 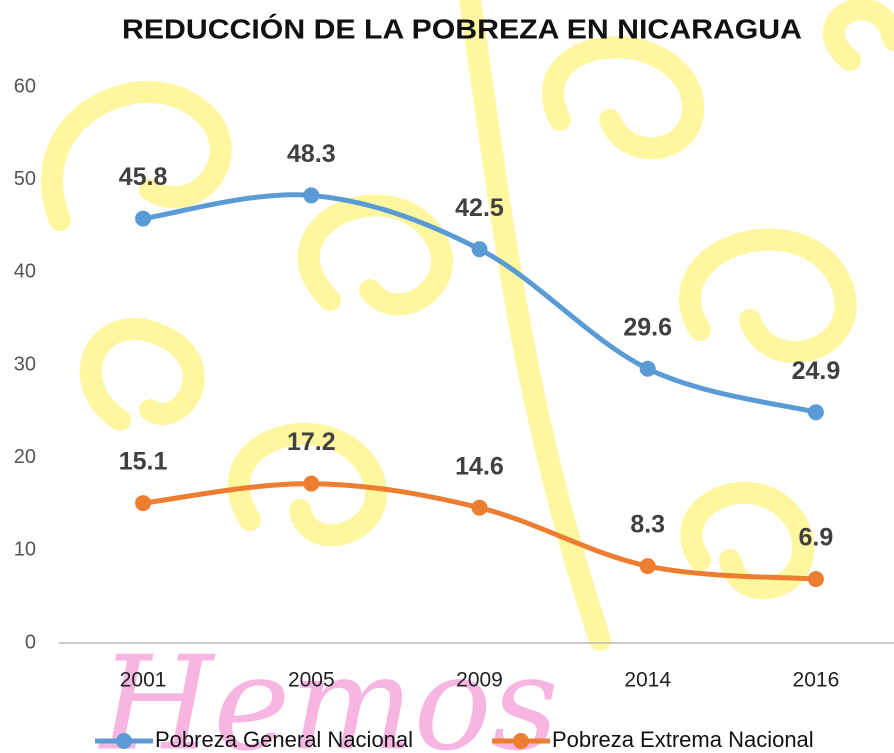 I want to click on chart-title: REDUCCIÓN DE LA POBREZA EN NICARAGUA, so click(x=462, y=28).